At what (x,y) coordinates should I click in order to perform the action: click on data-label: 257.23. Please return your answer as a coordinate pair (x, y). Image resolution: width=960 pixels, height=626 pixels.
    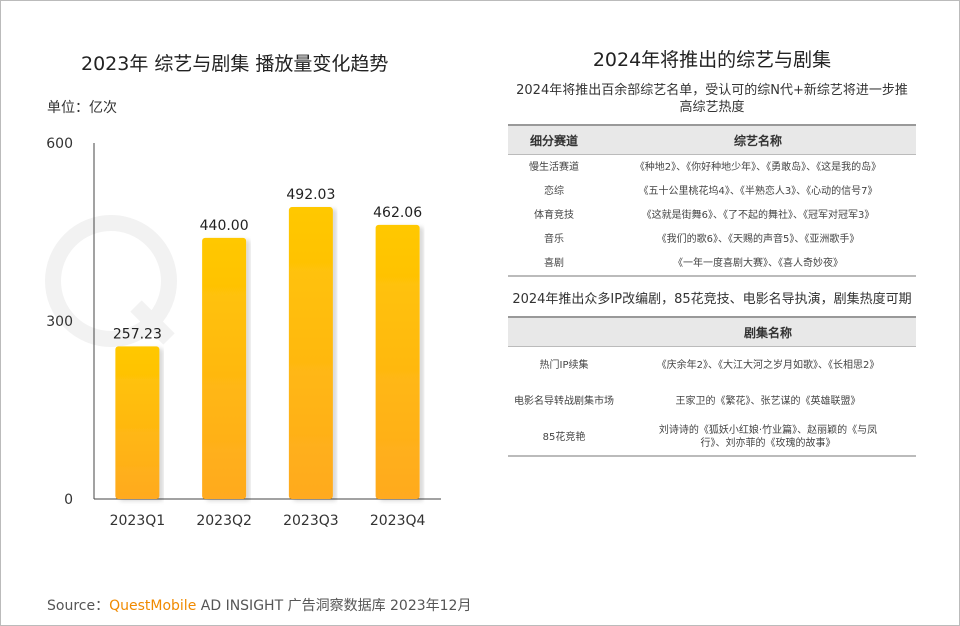
    Looking at the image, I should click on (137, 334).